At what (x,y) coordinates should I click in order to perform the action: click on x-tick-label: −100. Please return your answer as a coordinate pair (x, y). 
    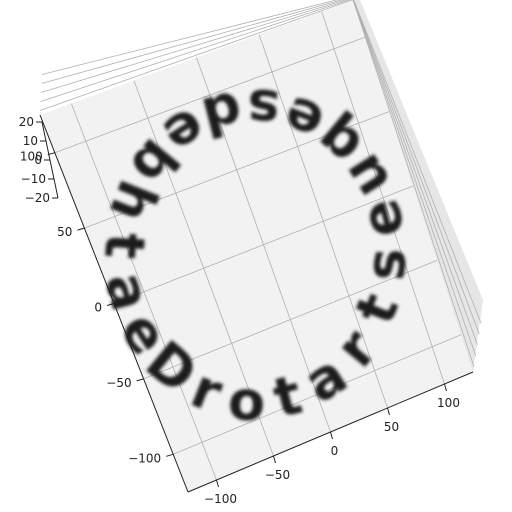
    Looking at the image, I should click on (220, 499).